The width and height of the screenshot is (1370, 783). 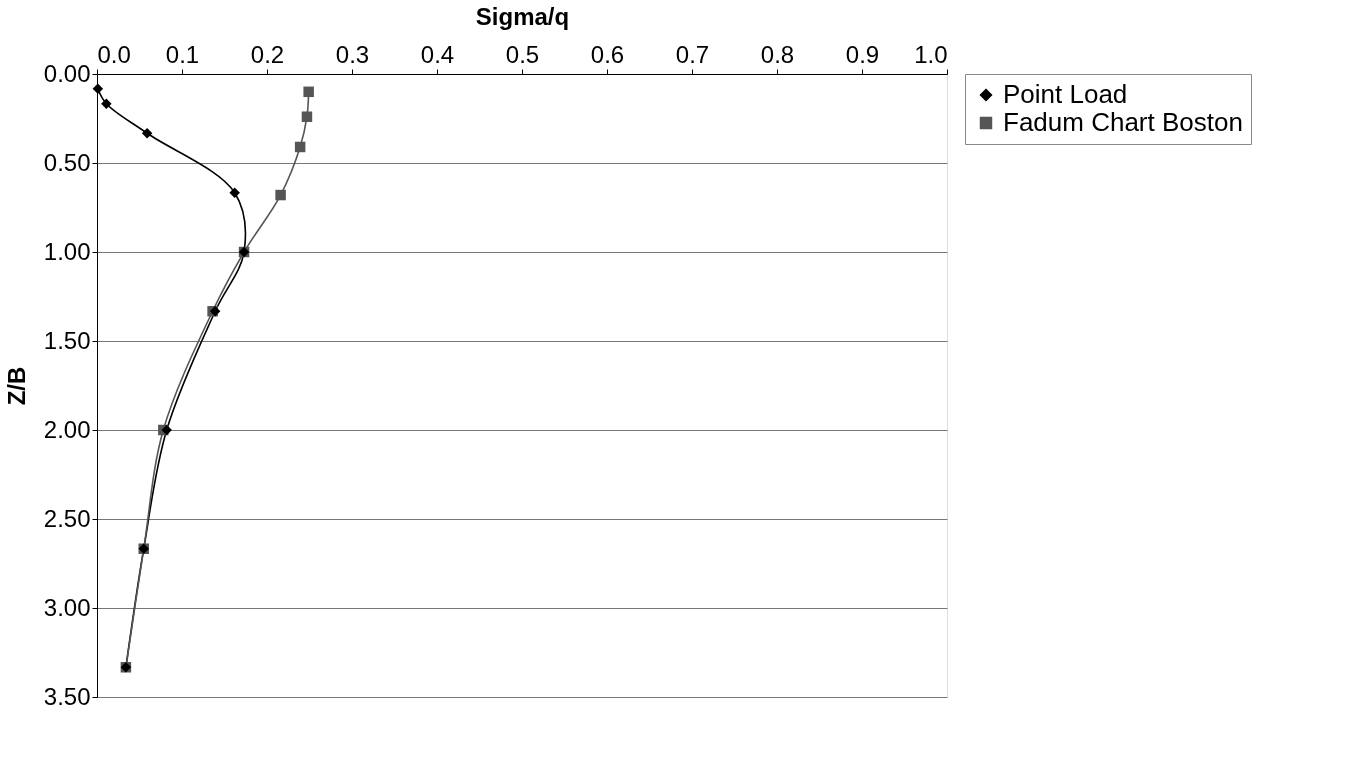 I want to click on y-tick-label: 2.50, so click(x=67, y=518).